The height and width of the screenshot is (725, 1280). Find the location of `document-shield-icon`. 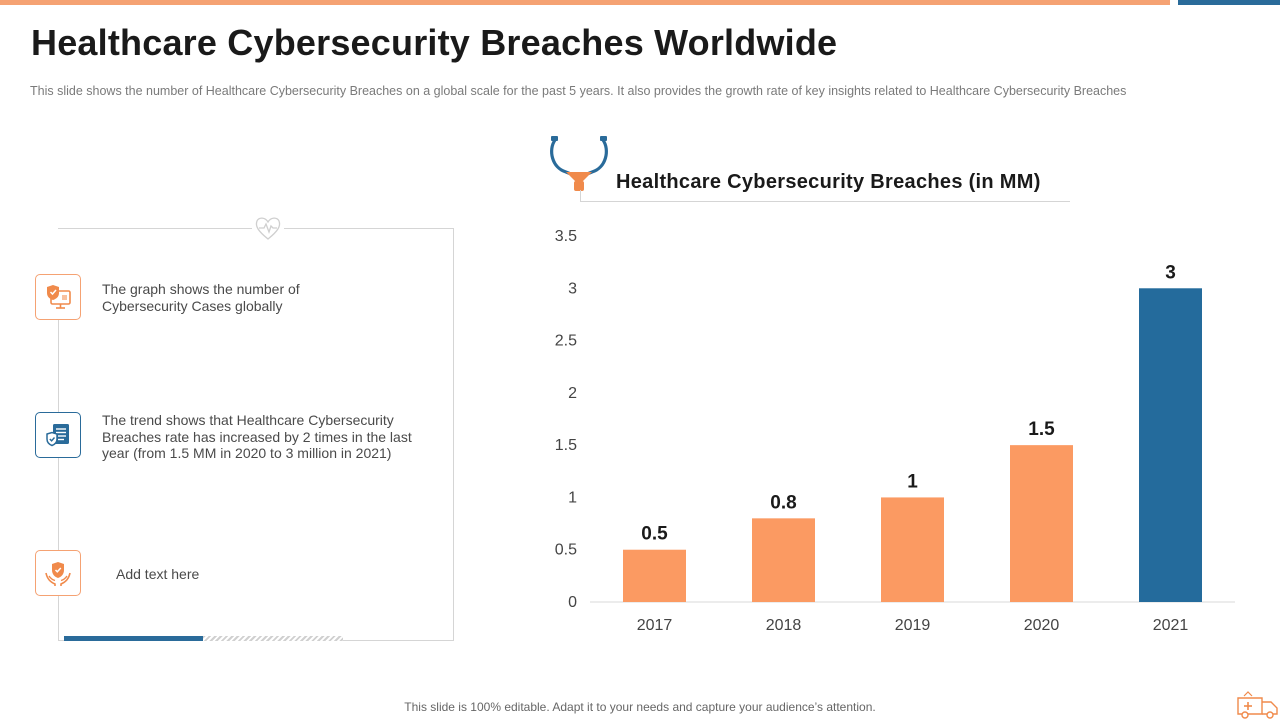

document-shield-icon is located at coordinates (57, 435).